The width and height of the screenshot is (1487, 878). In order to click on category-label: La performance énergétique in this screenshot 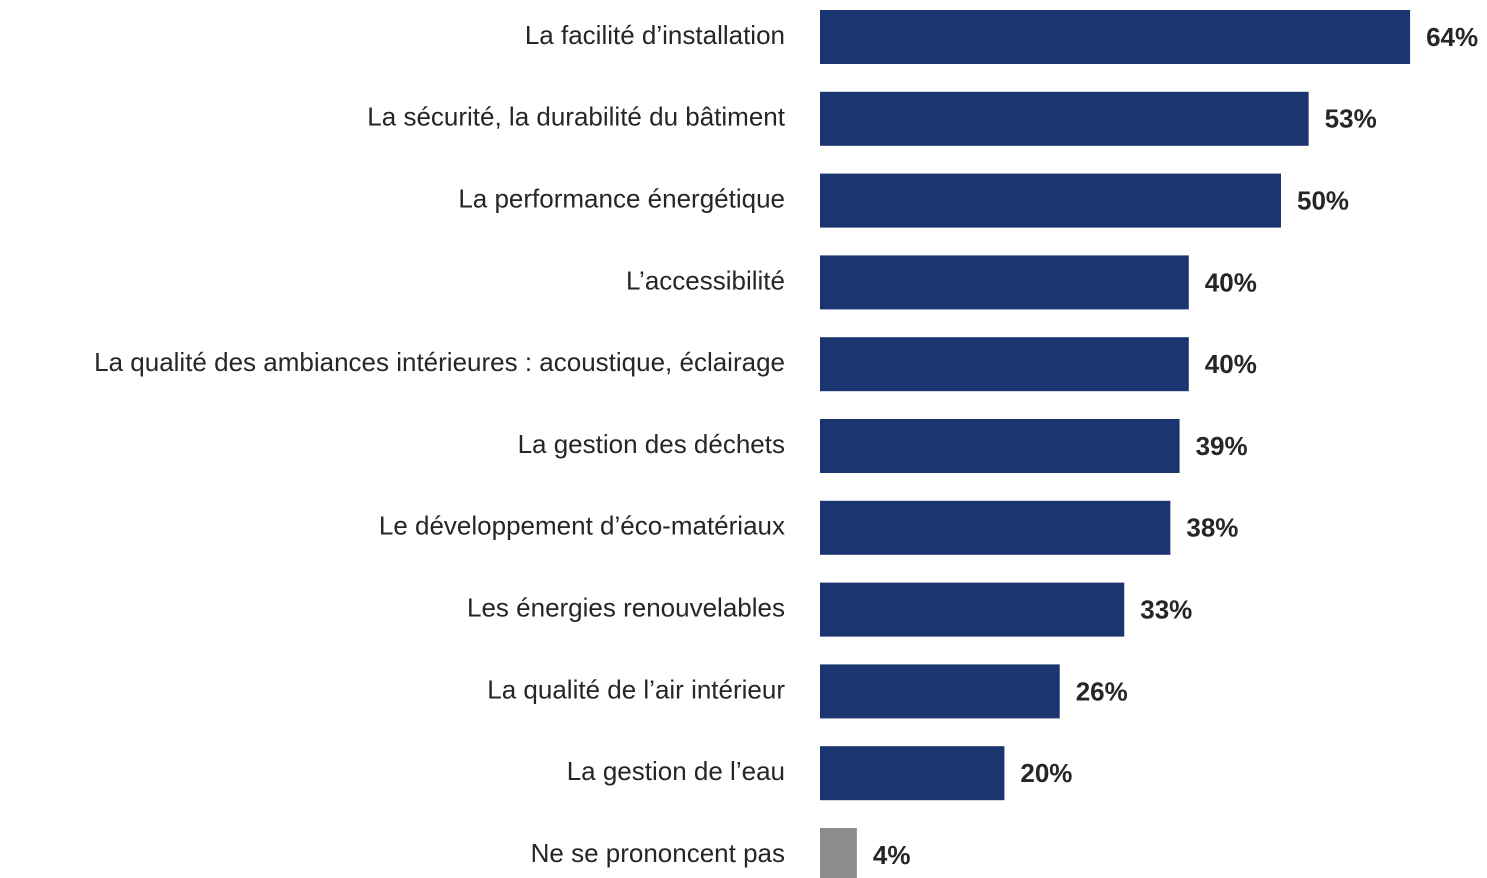, I will do `click(621, 198)`.